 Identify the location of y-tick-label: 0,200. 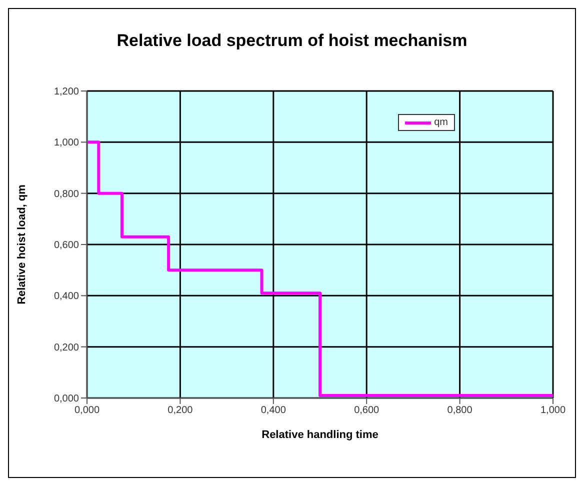
(67, 348).